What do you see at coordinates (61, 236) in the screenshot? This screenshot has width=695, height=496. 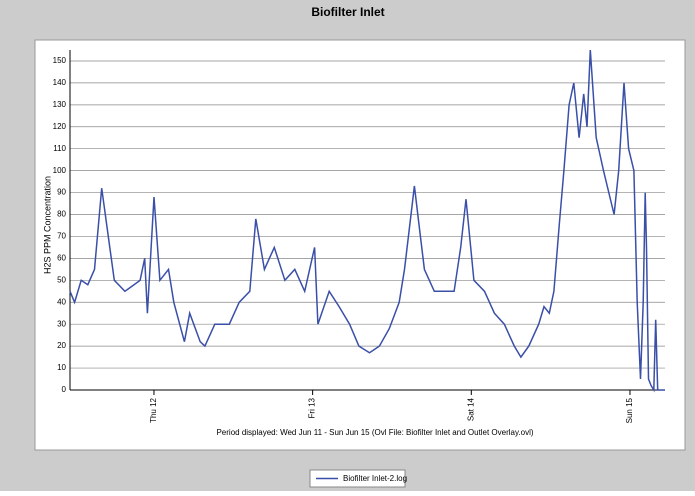 I see `y-tick-label: 70` at bounding box center [61, 236].